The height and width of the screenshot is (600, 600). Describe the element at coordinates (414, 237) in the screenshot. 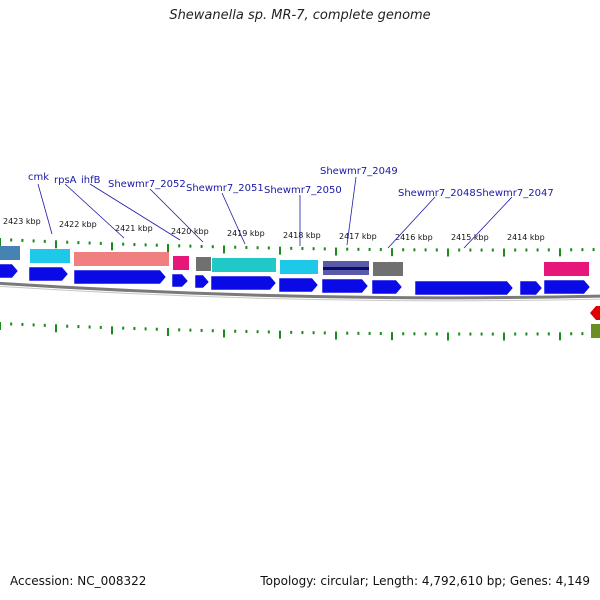

I see `tick-label: 2416 kbp` at that location.